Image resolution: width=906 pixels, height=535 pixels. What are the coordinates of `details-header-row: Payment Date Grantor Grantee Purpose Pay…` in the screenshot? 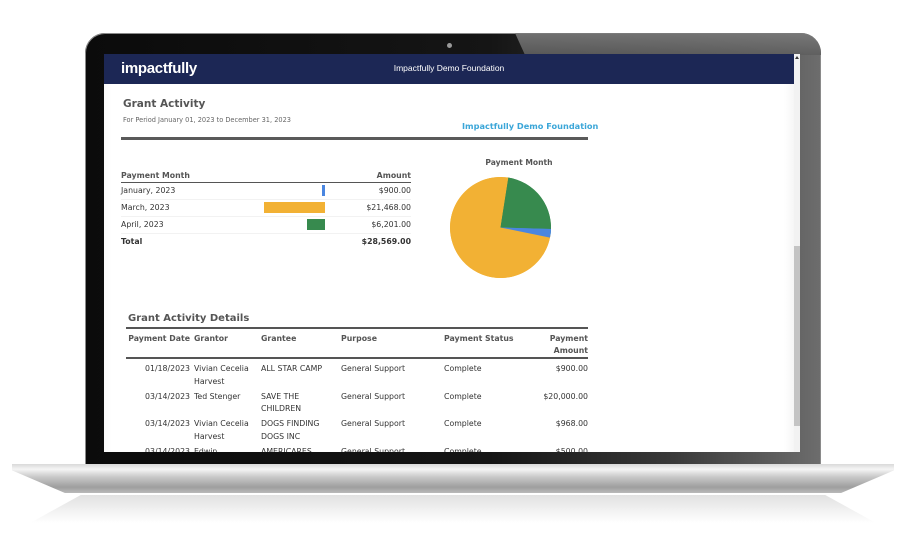 It's located at (357, 344).